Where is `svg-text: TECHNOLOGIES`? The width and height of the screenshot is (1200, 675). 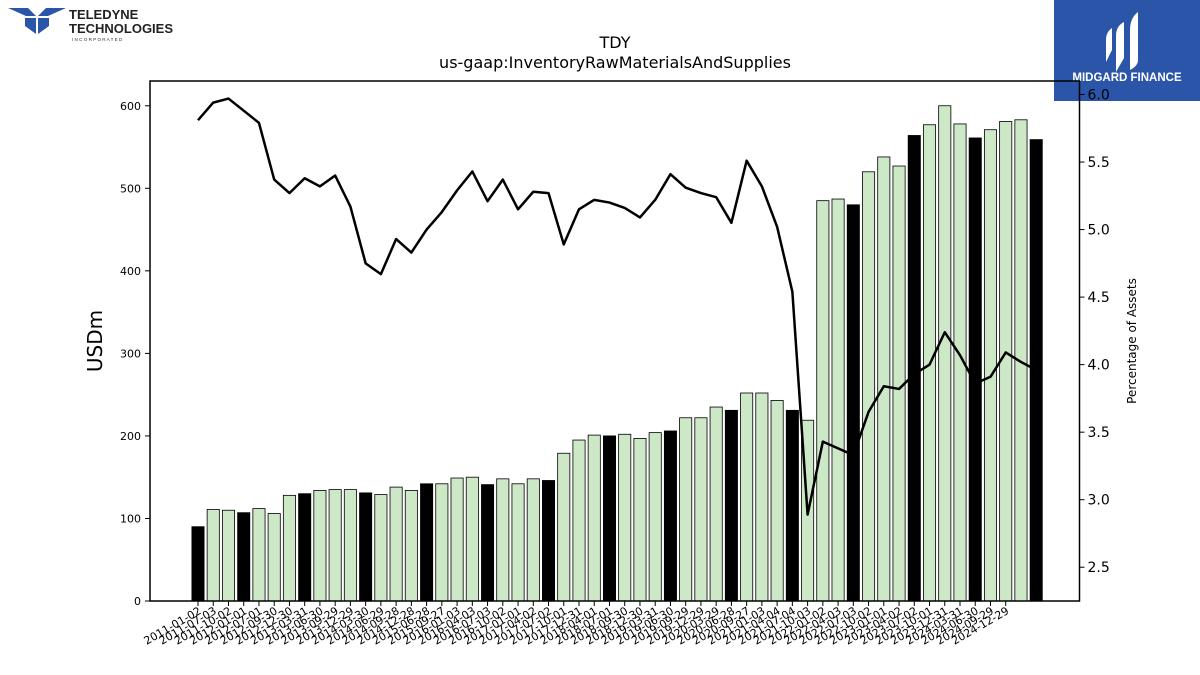
svg-text: TECHNOLOGIES is located at coordinates (121, 28).